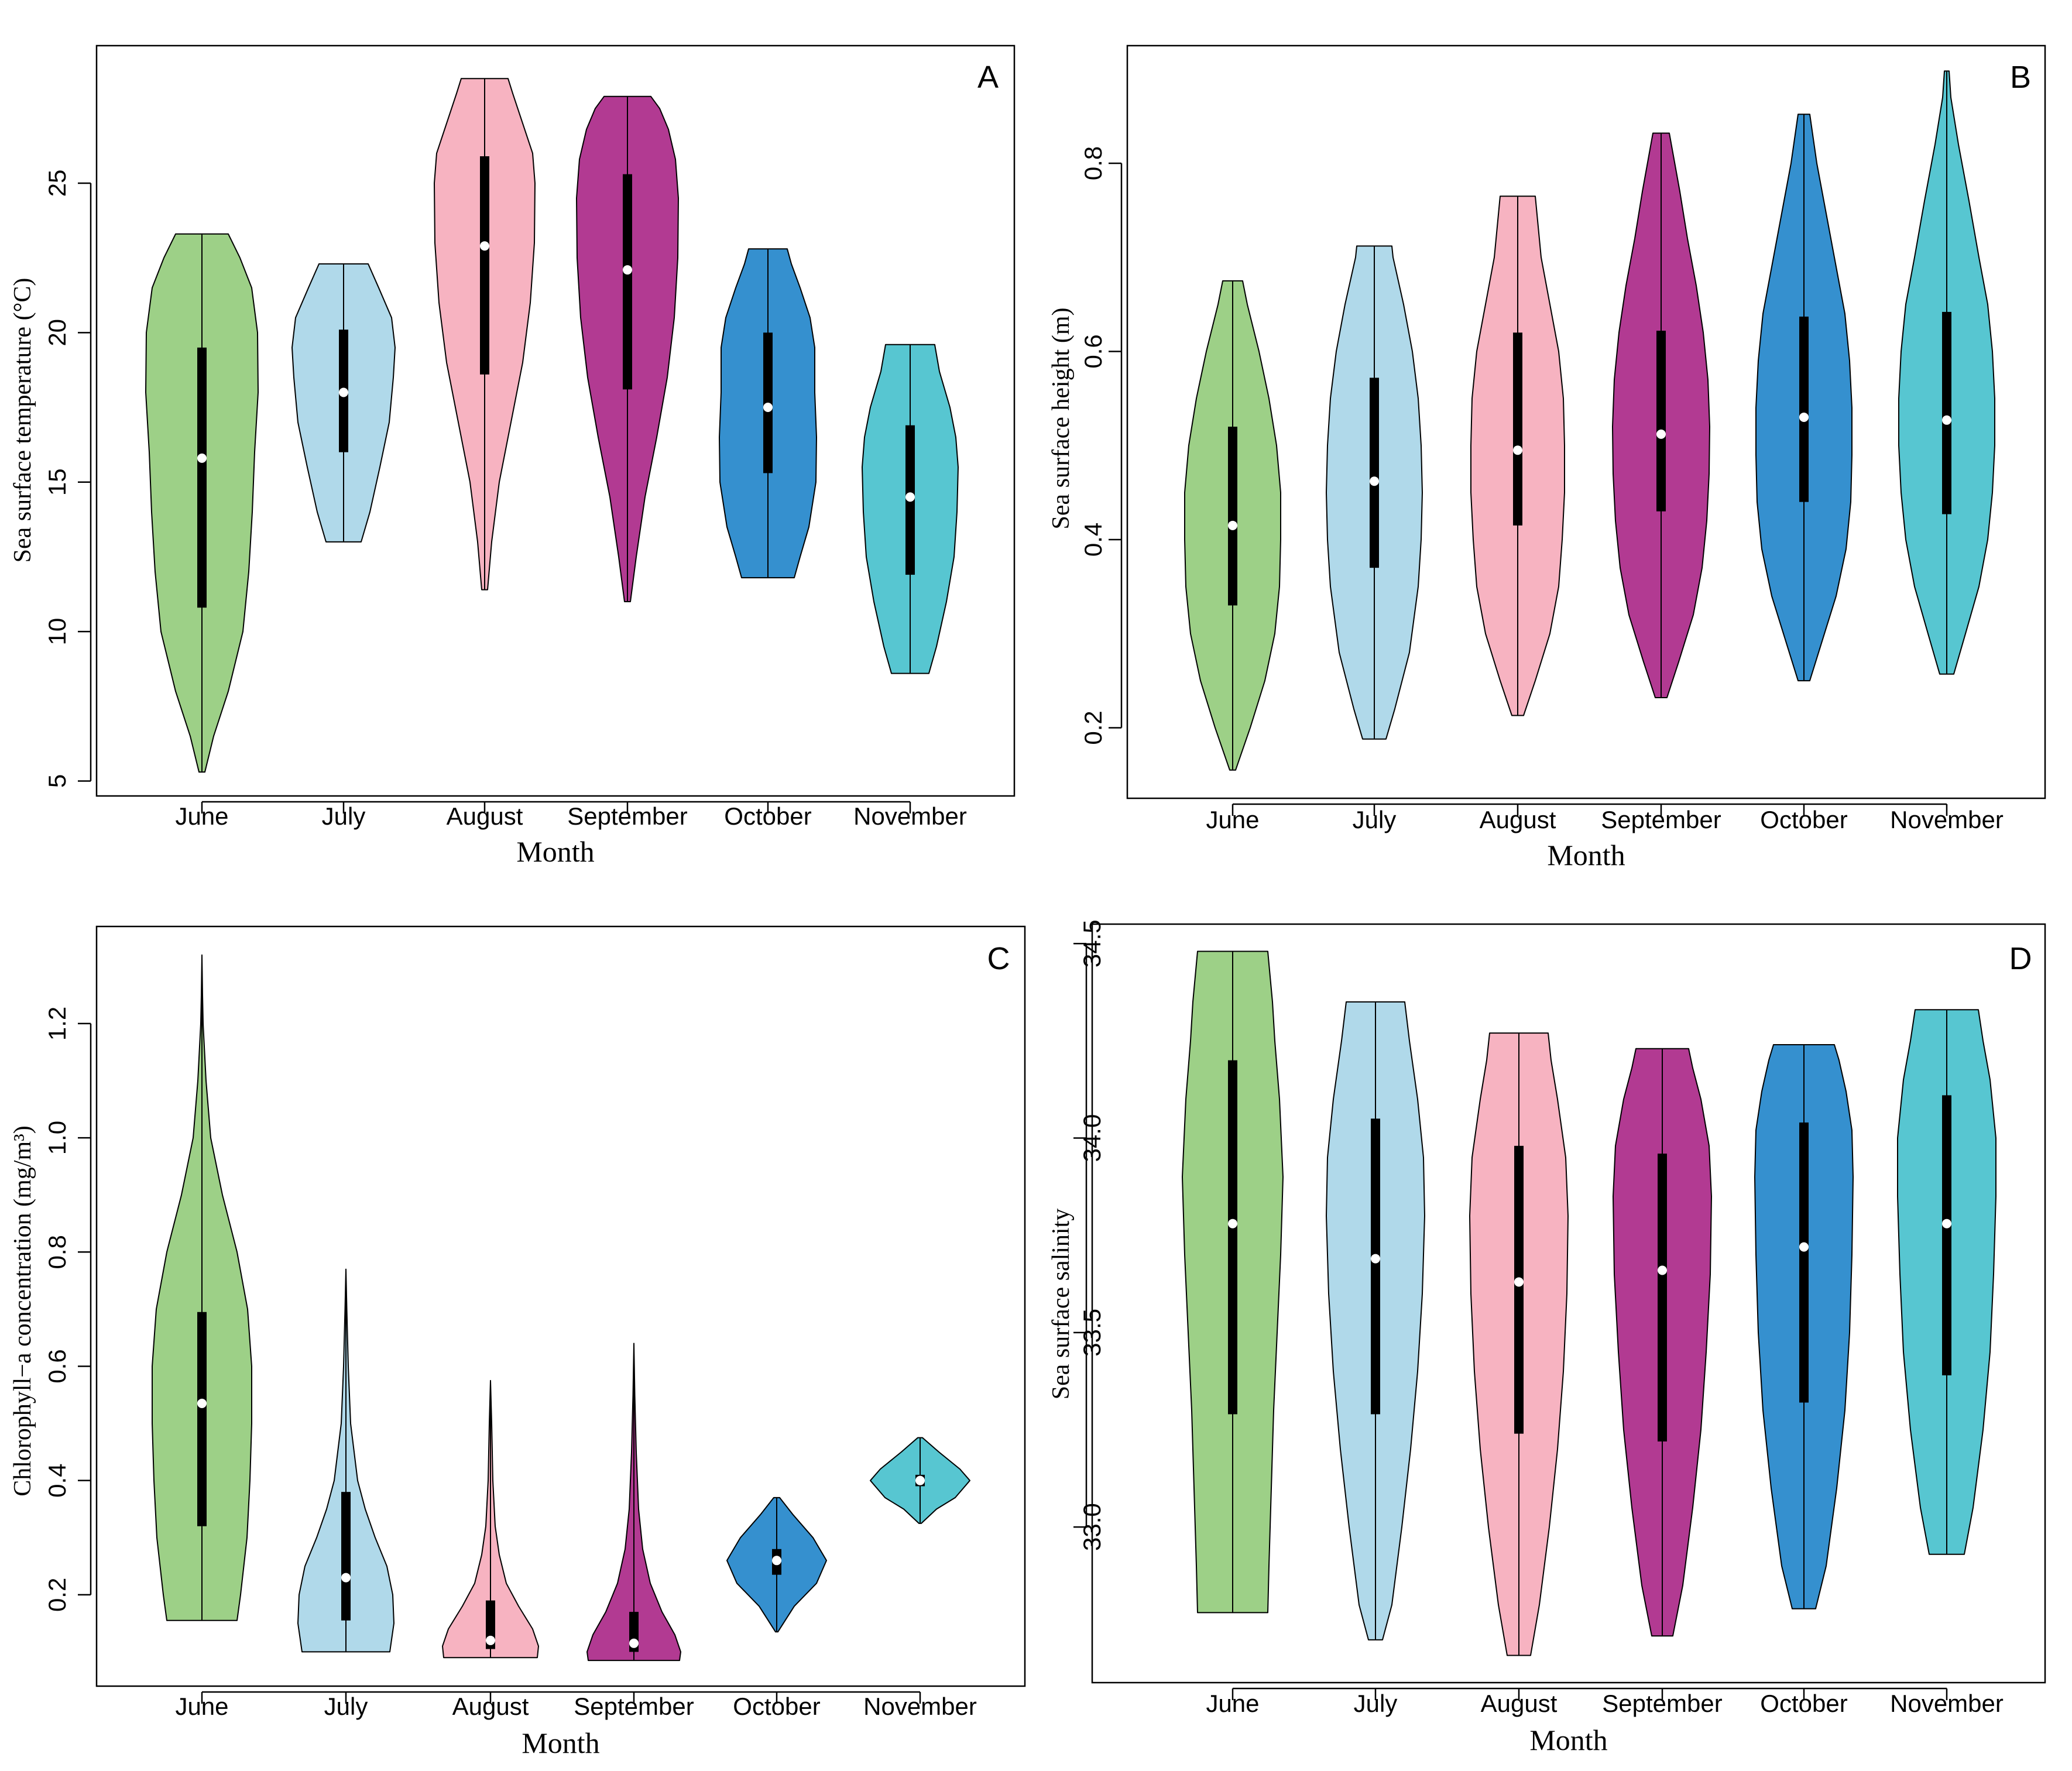  I want to click on y-tick-label: 1.0, so click(57, 1138).